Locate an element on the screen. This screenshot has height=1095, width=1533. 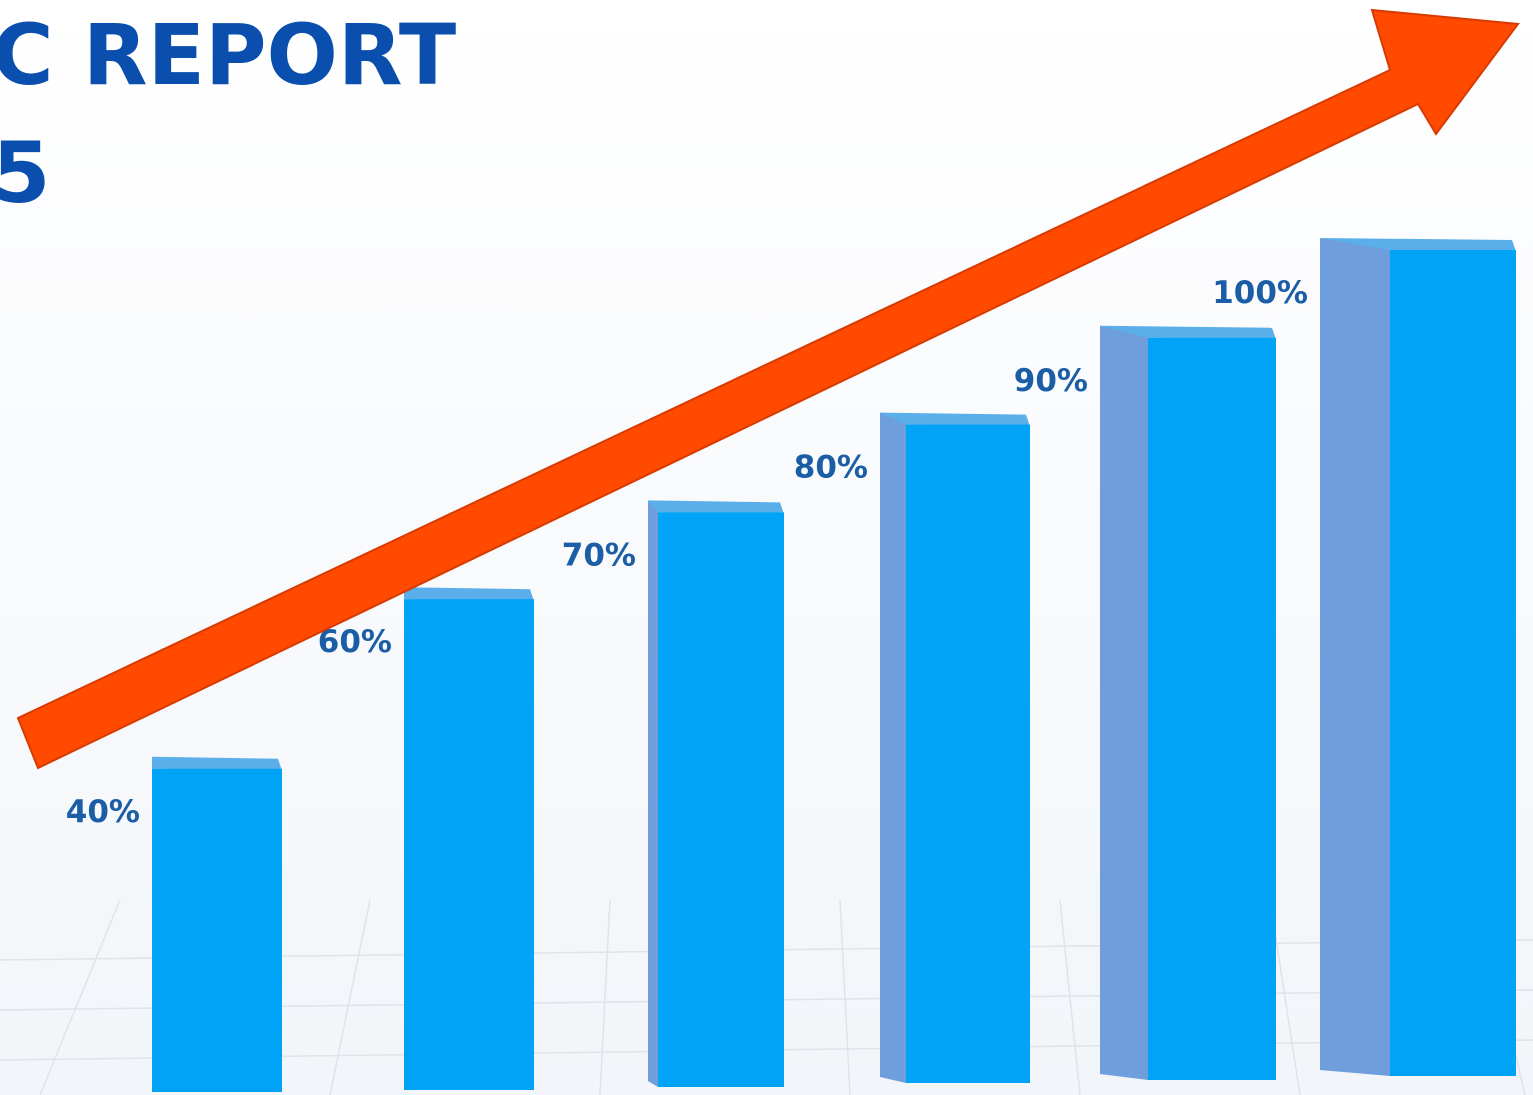
value-label: 70% is located at coordinates (599, 555).